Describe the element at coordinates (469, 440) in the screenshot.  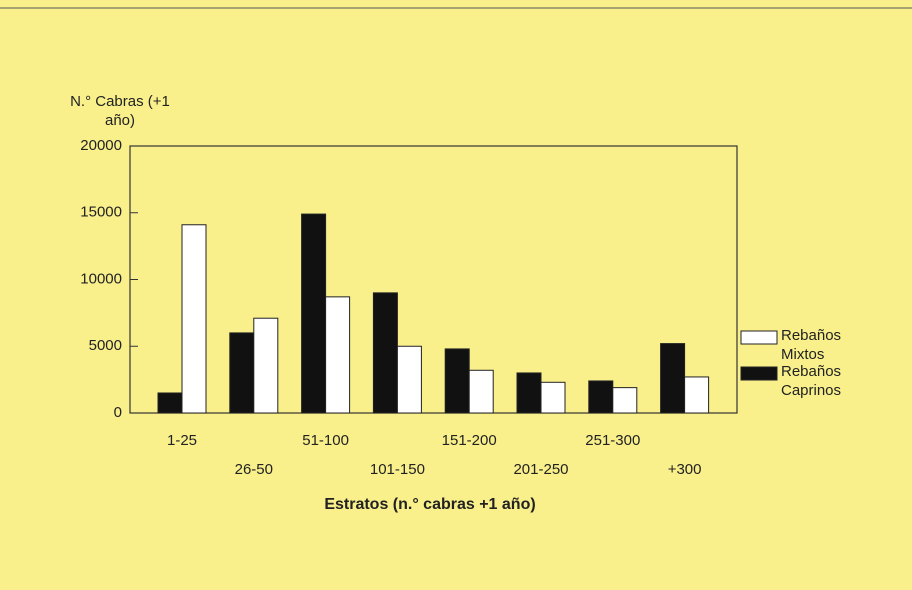
I see `x-tick-label: 151-200` at that location.